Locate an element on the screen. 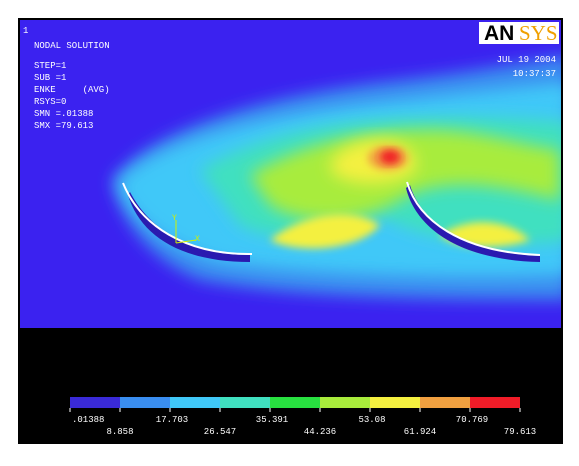  legend-label: 53.08 is located at coordinates (371, 420).